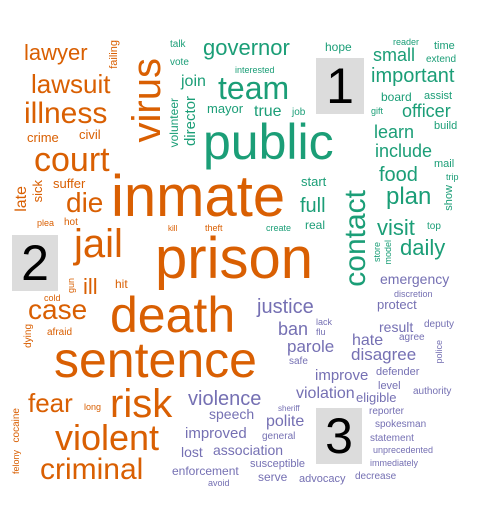 This screenshot has height=519, width=477. What do you see at coordinates (394, 132) in the screenshot?
I see `word-learn: learn` at bounding box center [394, 132].